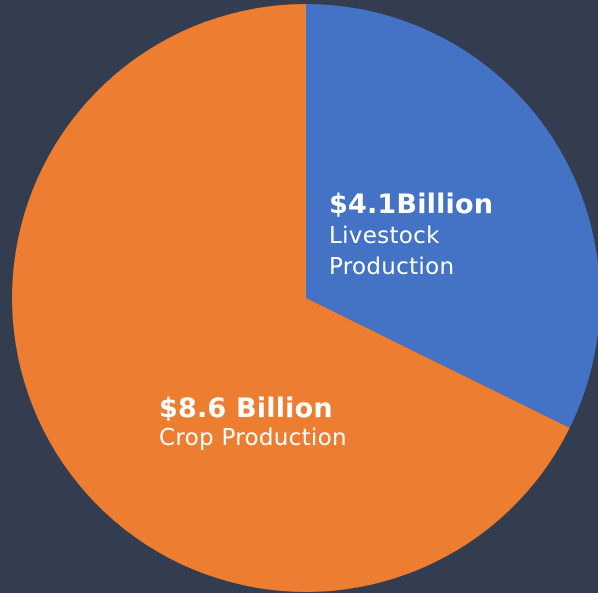  Describe the element at coordinates (411, 204) in the screenshot. I see `livestock-value-label: $4.1Billion` at that location.